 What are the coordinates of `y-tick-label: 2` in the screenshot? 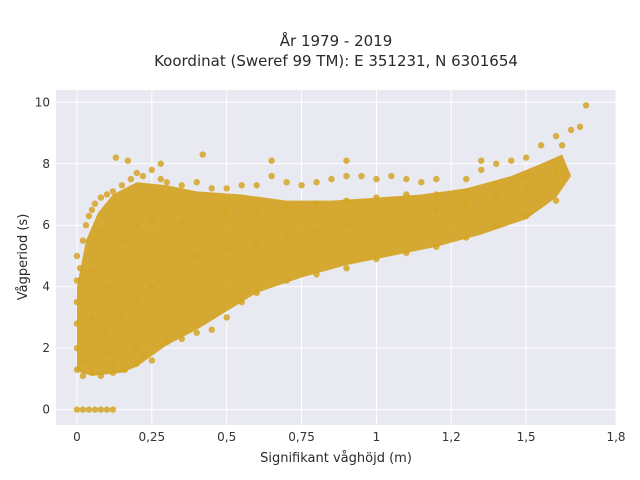 It's located at (46, 348).